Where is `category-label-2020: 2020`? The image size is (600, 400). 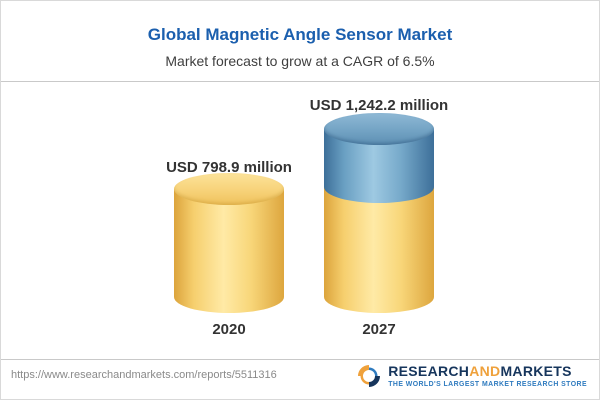 category-label-2020: 2020 is located at coordinates (229, 329).